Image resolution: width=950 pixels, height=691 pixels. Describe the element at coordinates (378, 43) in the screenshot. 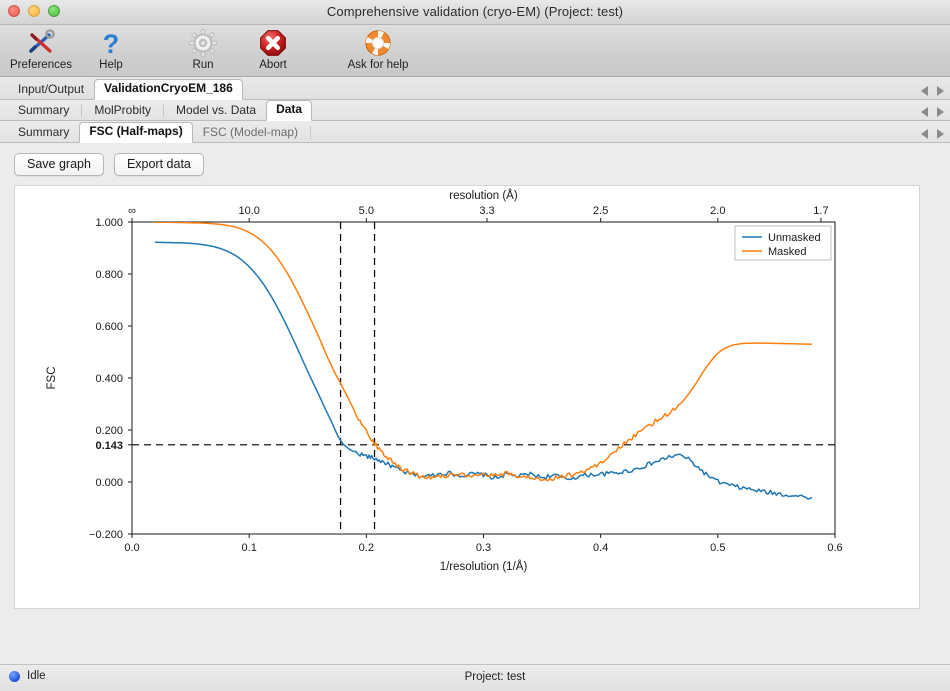

I see `life-preserver-icon` at that location.